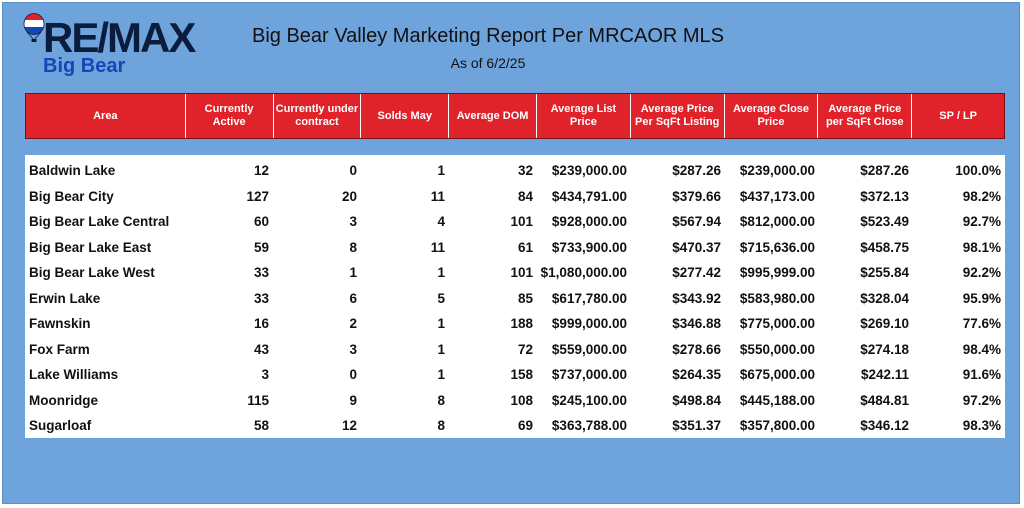 The height and width of the screenshot is (508, 1024). I want to click on cell-area: Fawnskin, so click(60, 324).